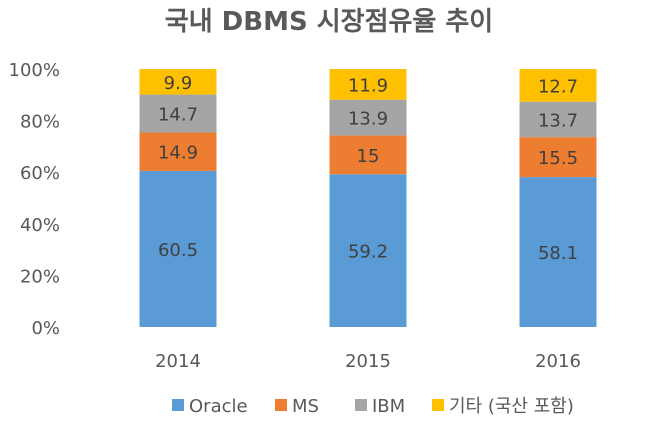 This screenshot has height=425, width=658. Describe the element at coordinates (558, 361) in the screenshot. I see `x-tick-label: 2016` at that location.